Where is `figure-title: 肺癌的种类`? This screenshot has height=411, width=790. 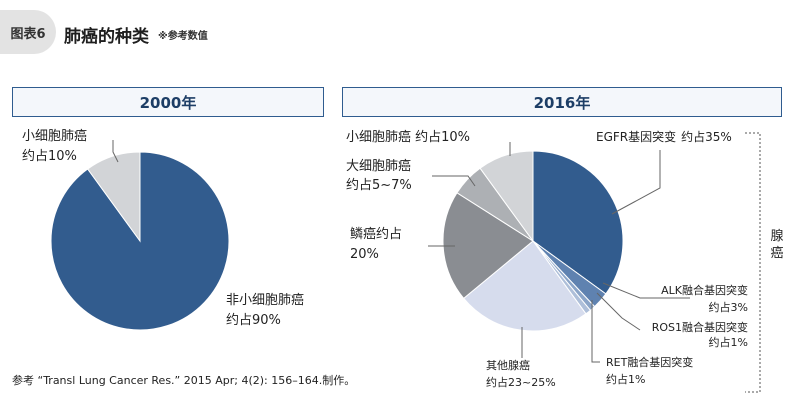
figure-title: 肺癌的种类 is located at coordinates (106, 37).